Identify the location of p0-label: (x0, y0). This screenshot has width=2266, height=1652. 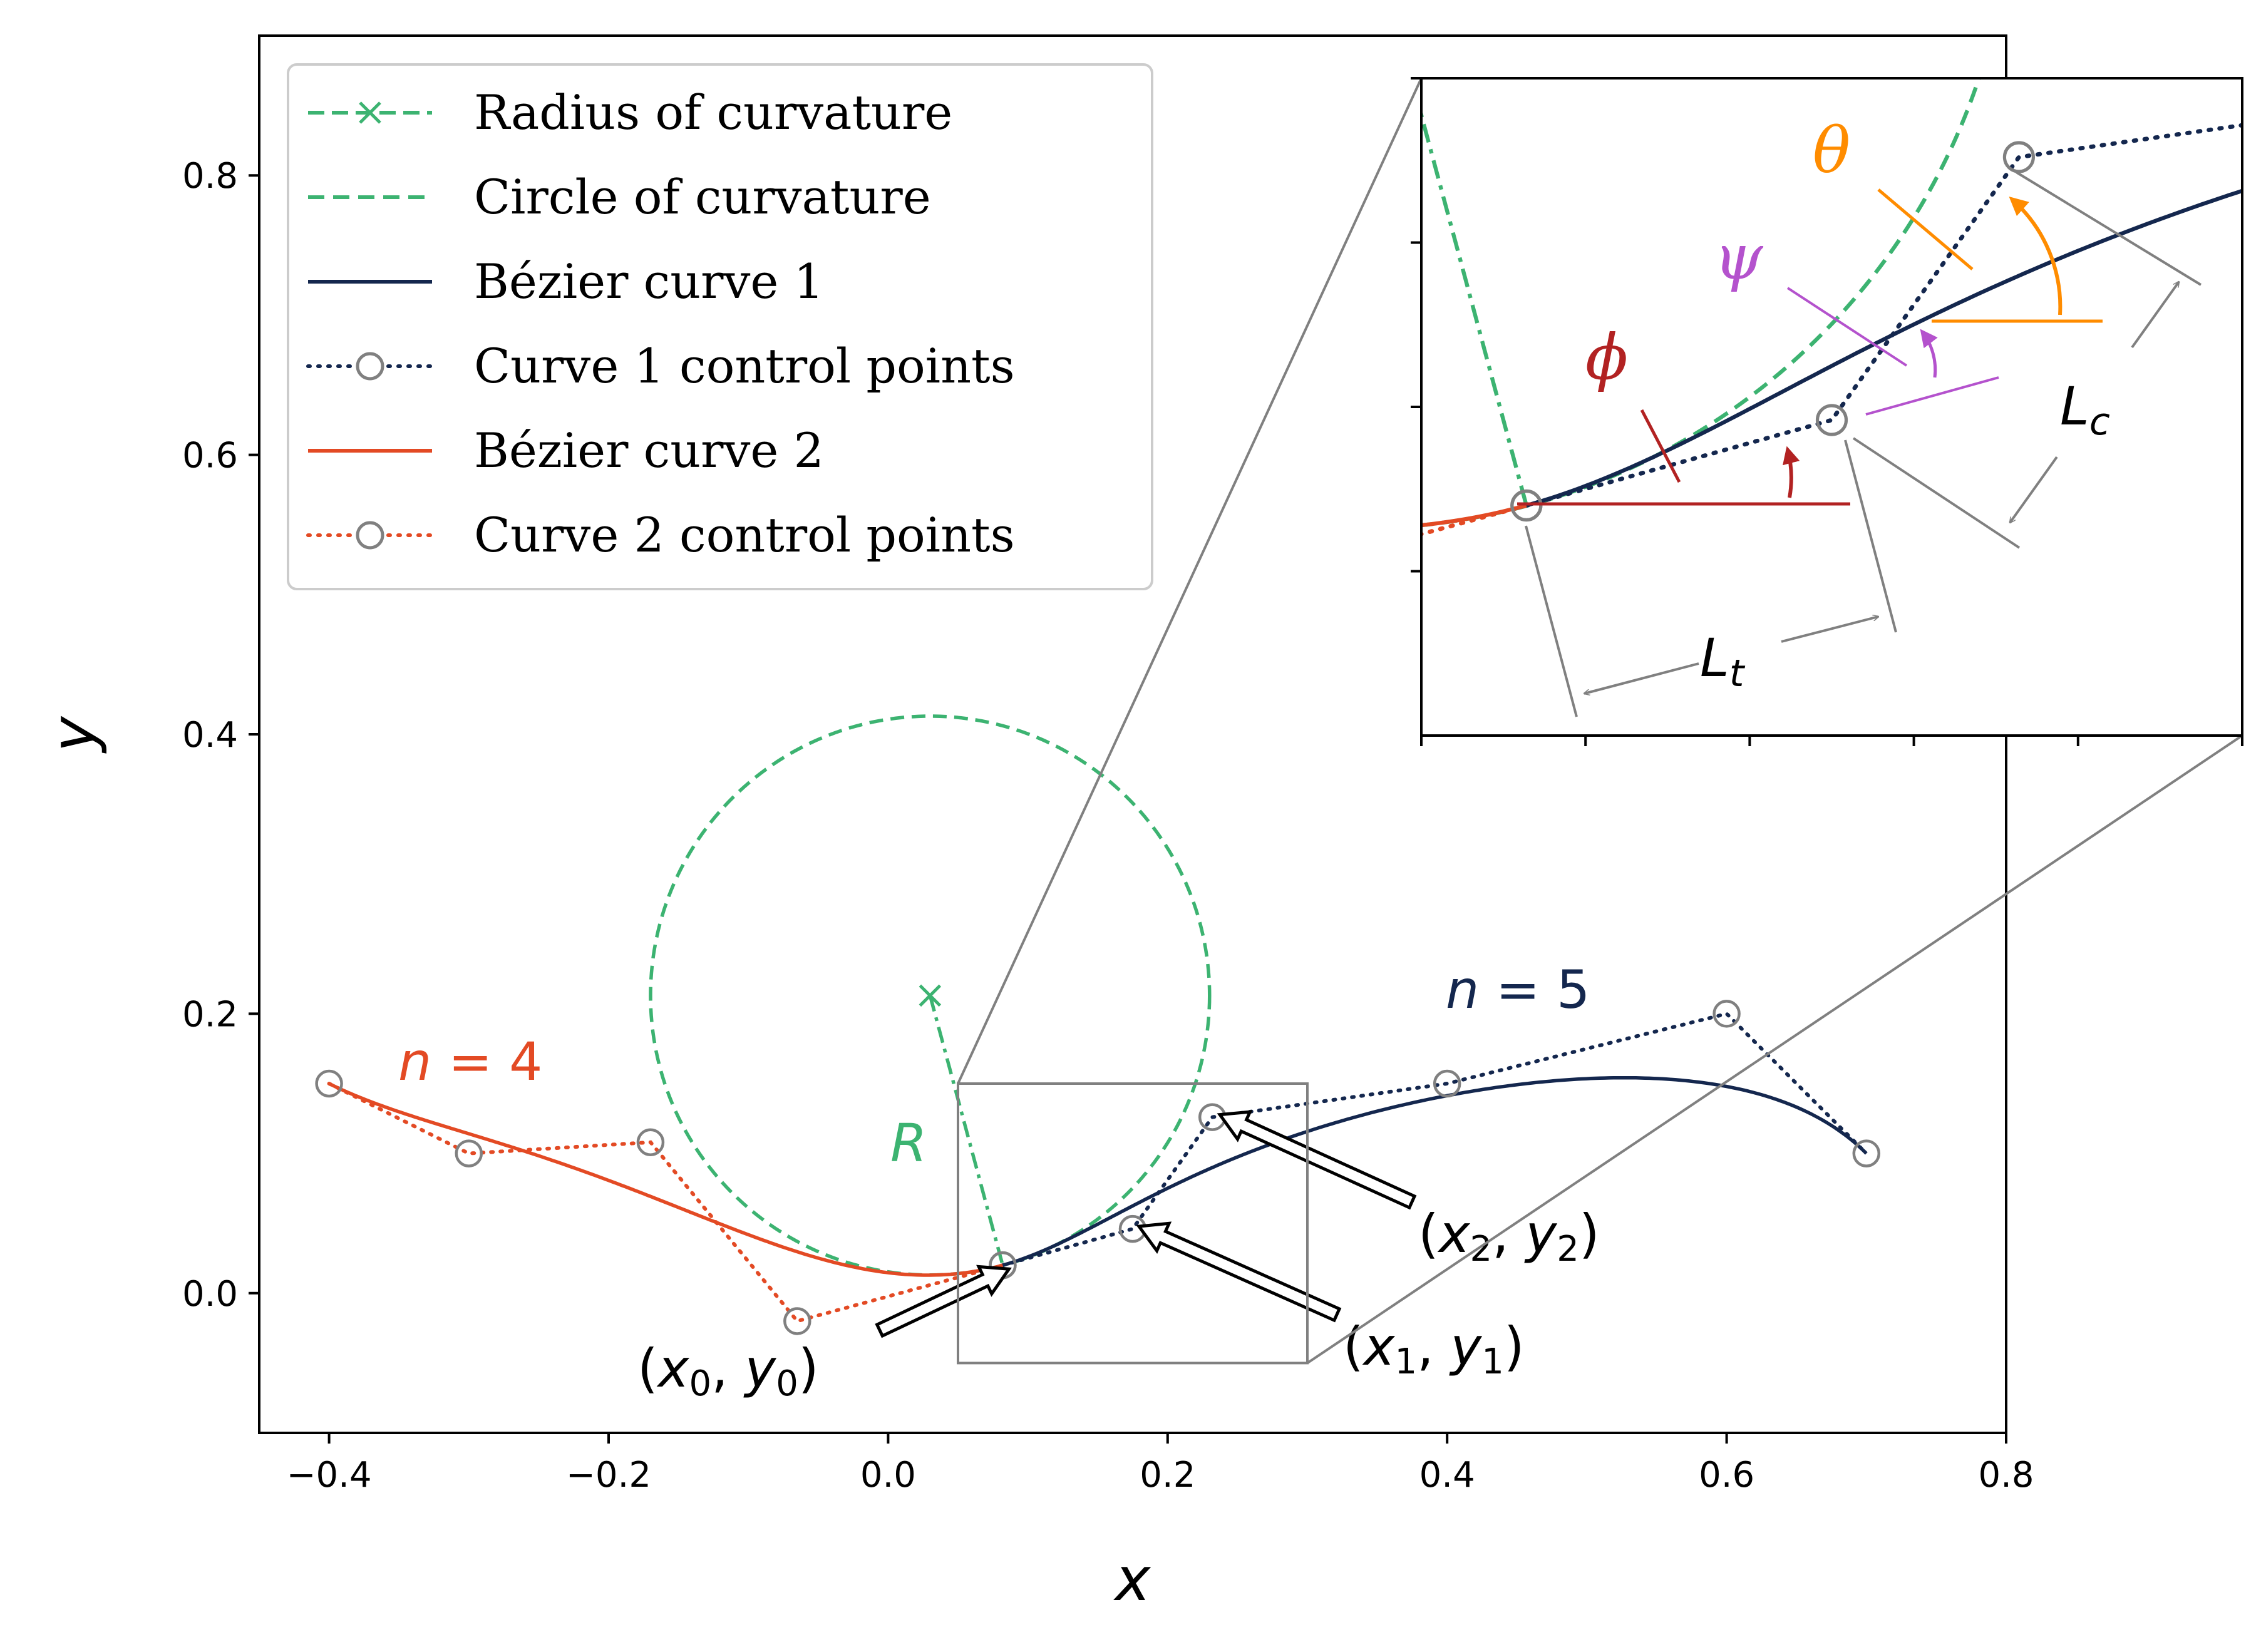
(728, 1371).